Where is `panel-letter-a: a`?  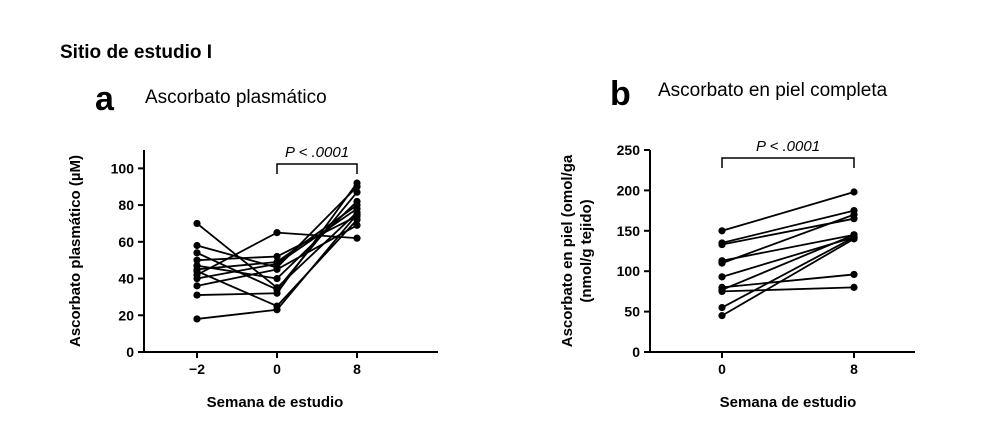 panel-letter-a: a is located at coordinates (104, 99).